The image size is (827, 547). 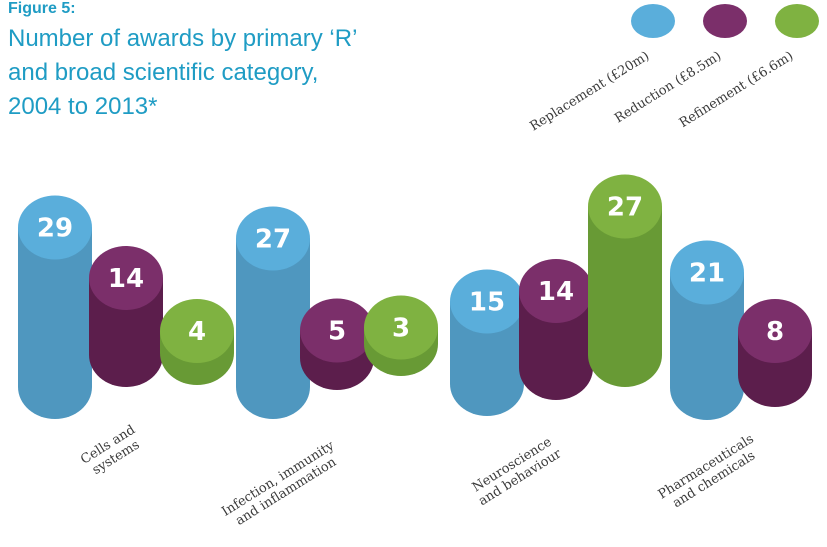 What do you see at coordinates (653, 21) in the screenshot?
I see `legend-swatch-replacement` at bounding box center [653, 21].